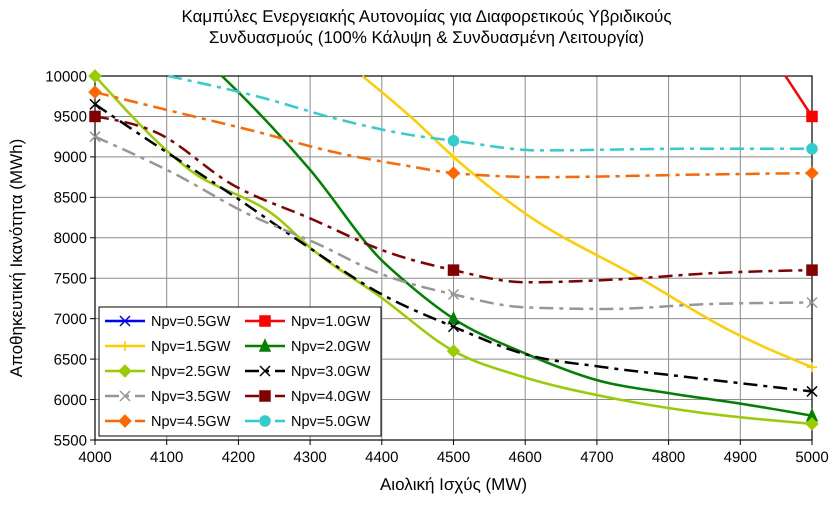  I want to click on legend-label: Npv=3.0GW, so click(331, 372).